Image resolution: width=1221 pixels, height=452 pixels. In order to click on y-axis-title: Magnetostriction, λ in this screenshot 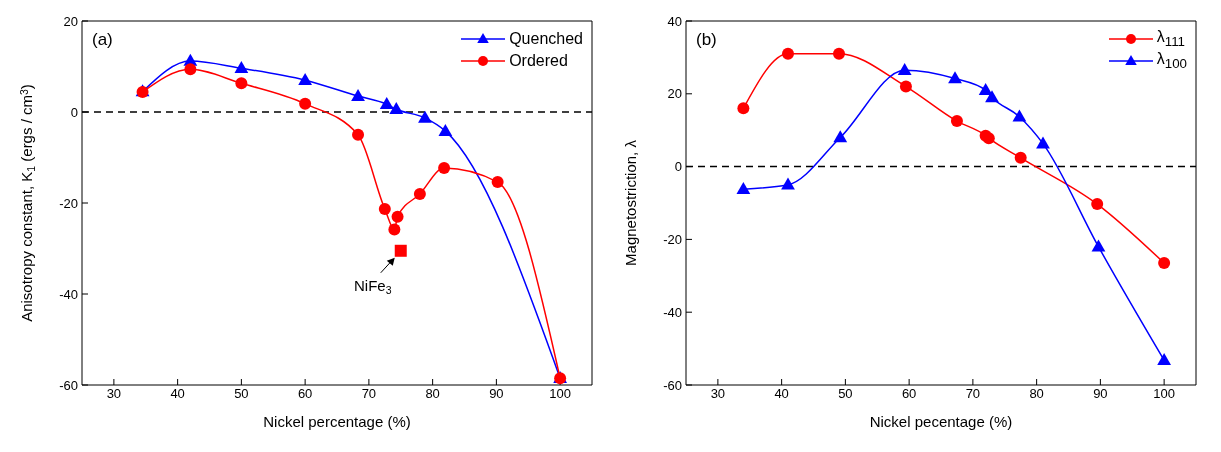, I will do `click(630, 202)`.